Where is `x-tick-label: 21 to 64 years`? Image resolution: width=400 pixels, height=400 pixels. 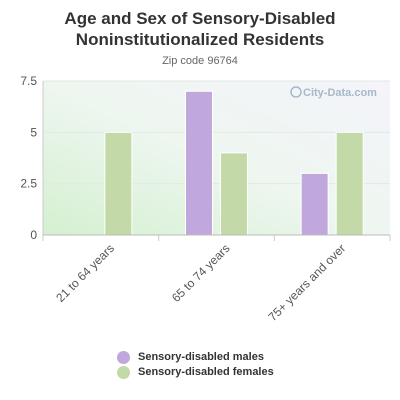
x-tick-label: 21 to 64 years is located at coordinates (85, 273).